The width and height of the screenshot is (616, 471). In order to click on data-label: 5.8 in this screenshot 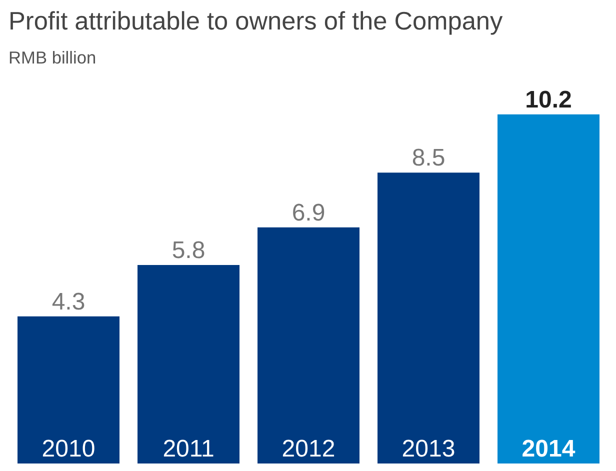, I will do `click(189, 250)`.